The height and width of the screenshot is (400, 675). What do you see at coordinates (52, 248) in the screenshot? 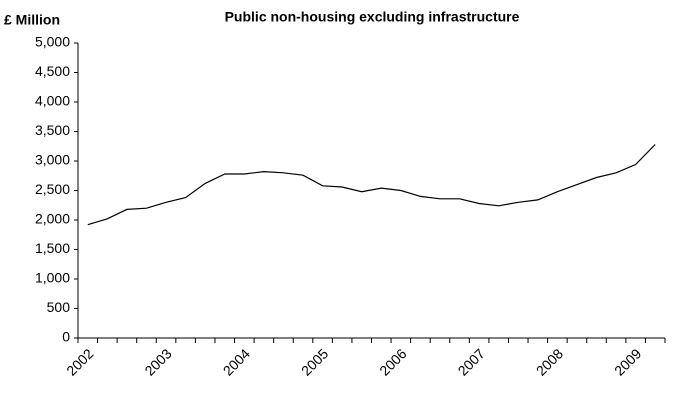
I see `y-tick-label: 1,500` at bounding box center [52, 248].